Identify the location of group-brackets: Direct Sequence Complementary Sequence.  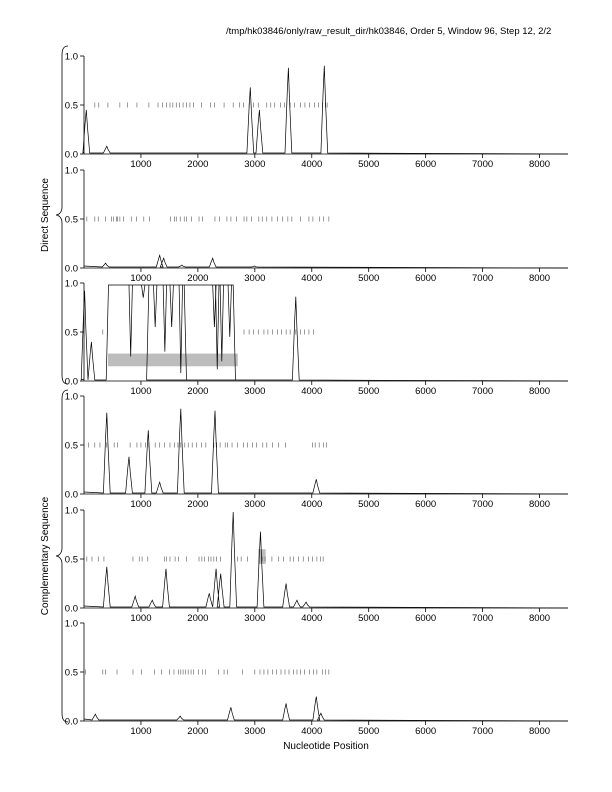
(54, 384).